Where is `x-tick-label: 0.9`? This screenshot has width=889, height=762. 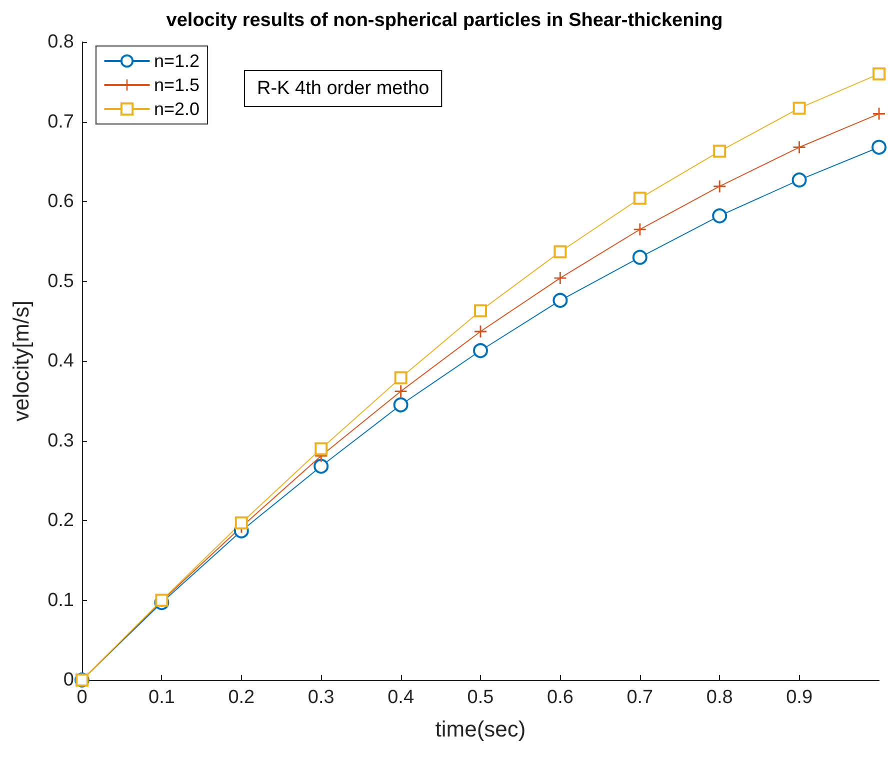 x-tick-label: 0.9 is located at coordinates (799, 697).